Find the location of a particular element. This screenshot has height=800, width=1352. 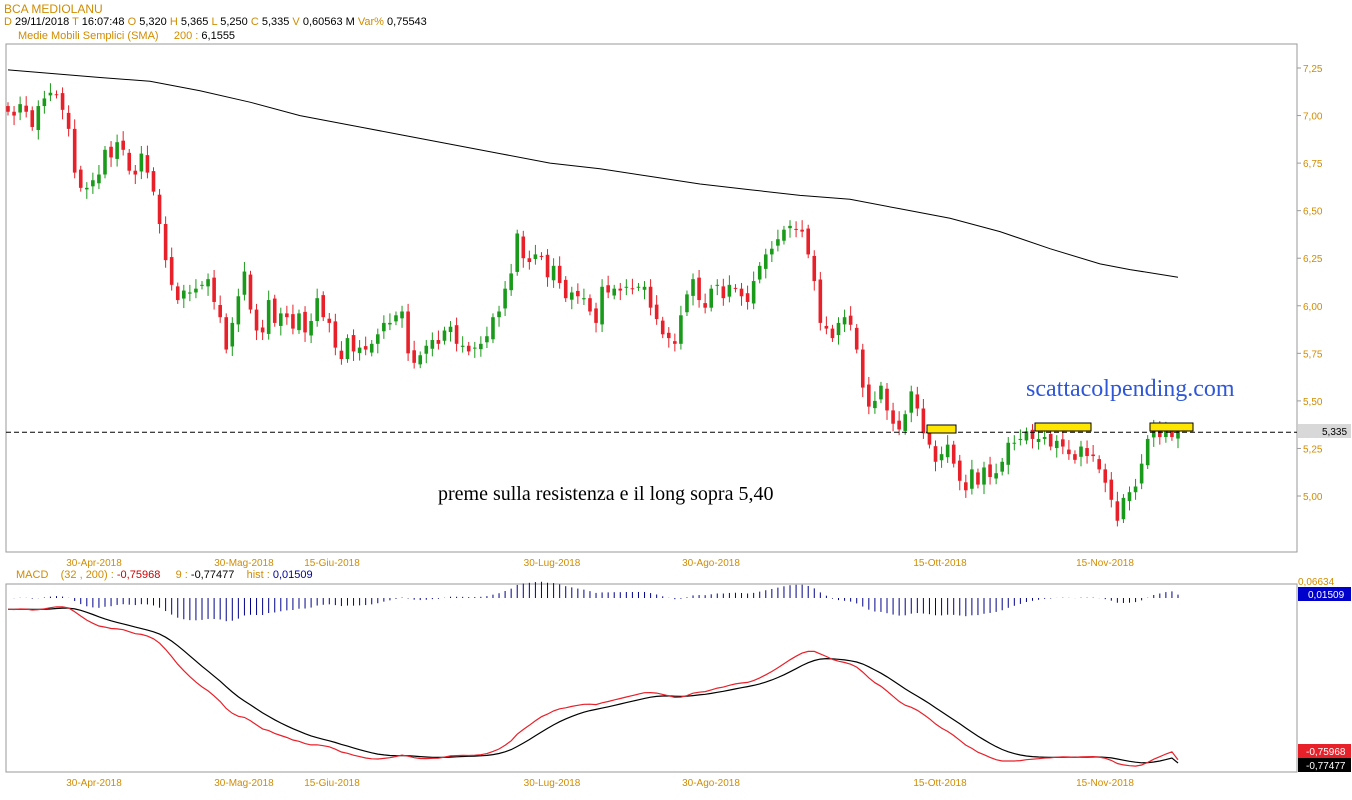

volume-label: V is located at coordinates (296, 22).